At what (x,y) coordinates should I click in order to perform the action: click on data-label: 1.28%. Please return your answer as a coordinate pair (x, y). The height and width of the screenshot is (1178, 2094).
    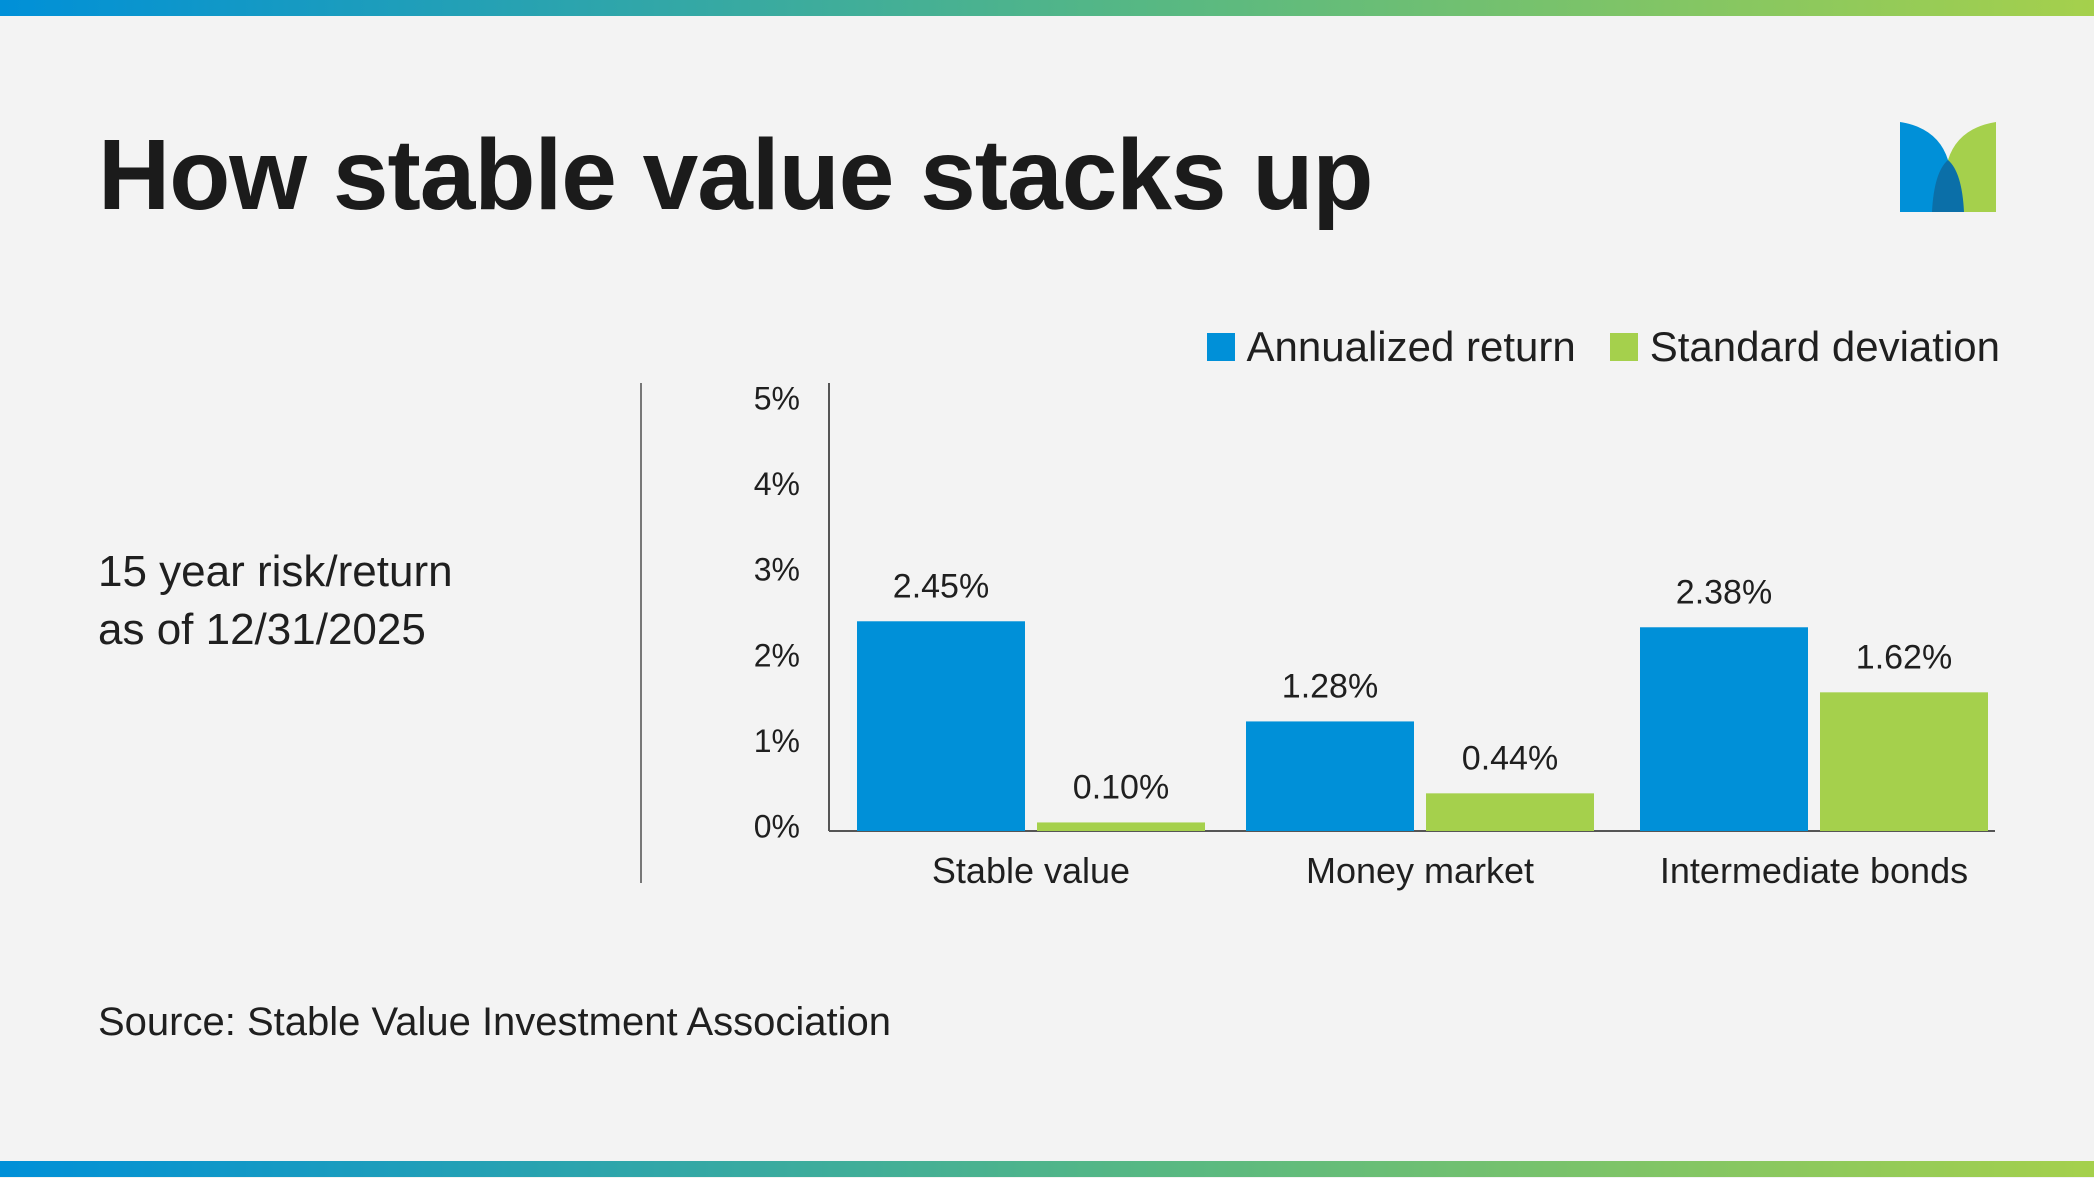
    Looking at the image, I should click on (1330, 686).